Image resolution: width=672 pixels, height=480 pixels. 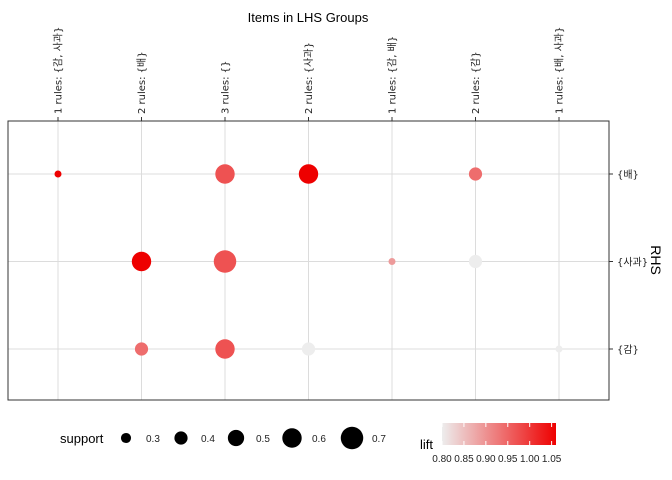 What do you see at coordinates (656, 260) in the screenshot?
I see `y-axis-label: RHS` at bounding box center [656, 260].